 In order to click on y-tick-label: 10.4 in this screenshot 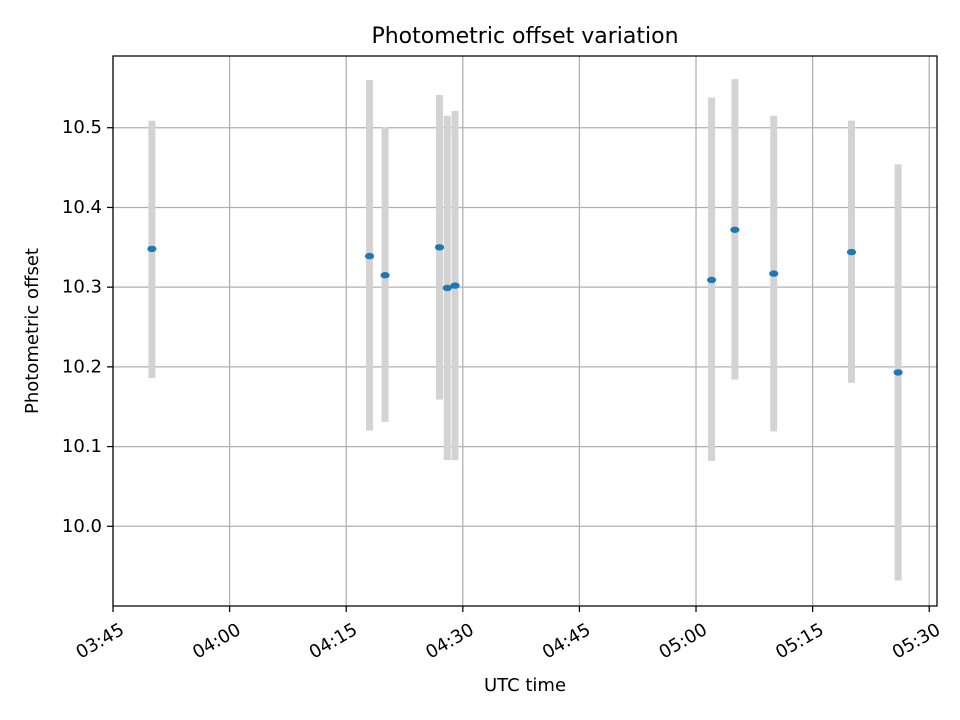, I will do `click(82, 207)`.